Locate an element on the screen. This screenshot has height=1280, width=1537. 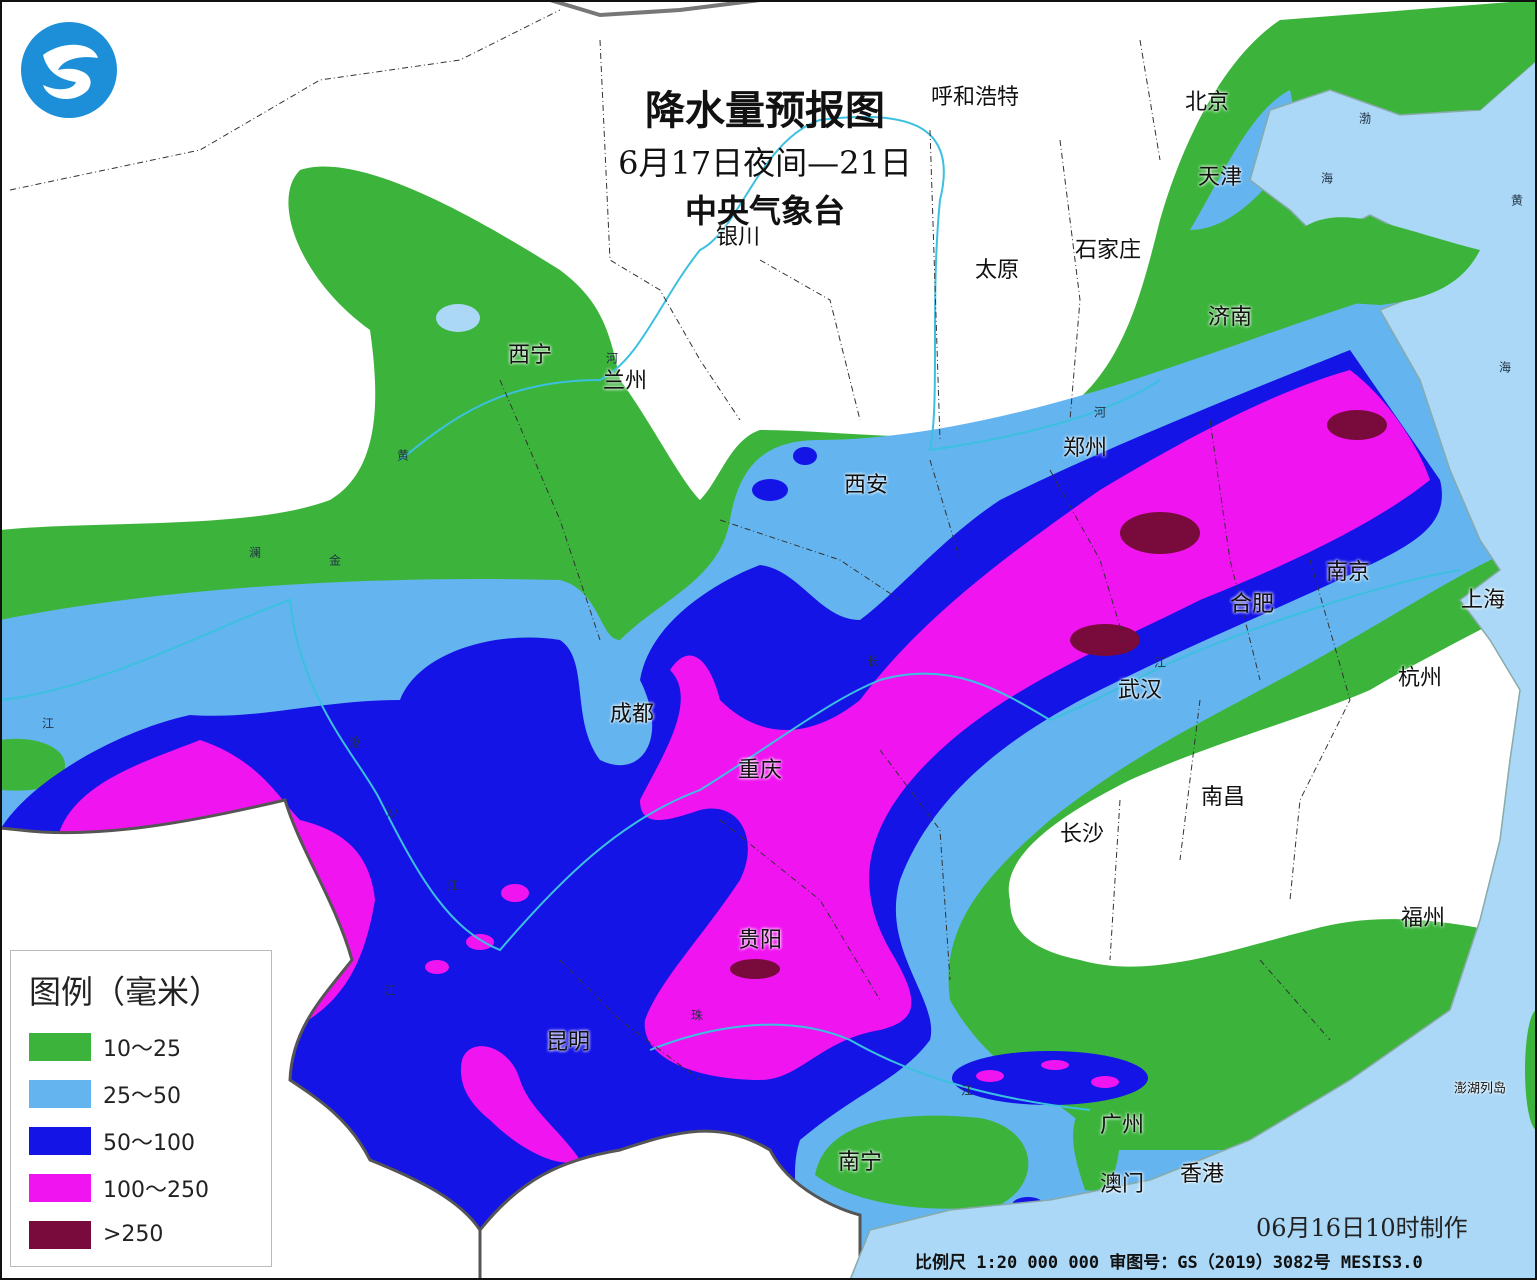
city-label: 昆明 is located at coordinates (568, 1042).